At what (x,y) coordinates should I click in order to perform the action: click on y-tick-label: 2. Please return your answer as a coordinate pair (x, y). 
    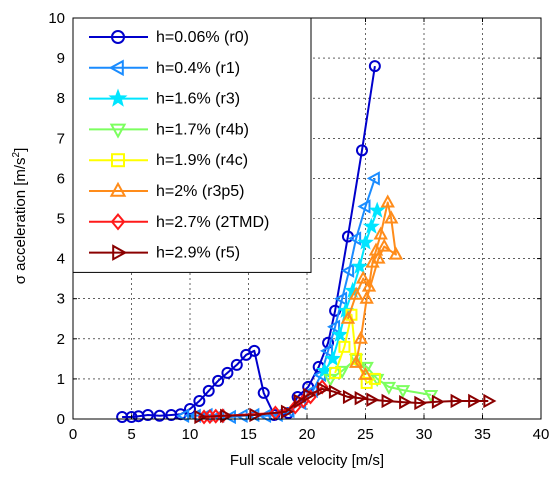
    Looking at the image, I should click on (61, 339).